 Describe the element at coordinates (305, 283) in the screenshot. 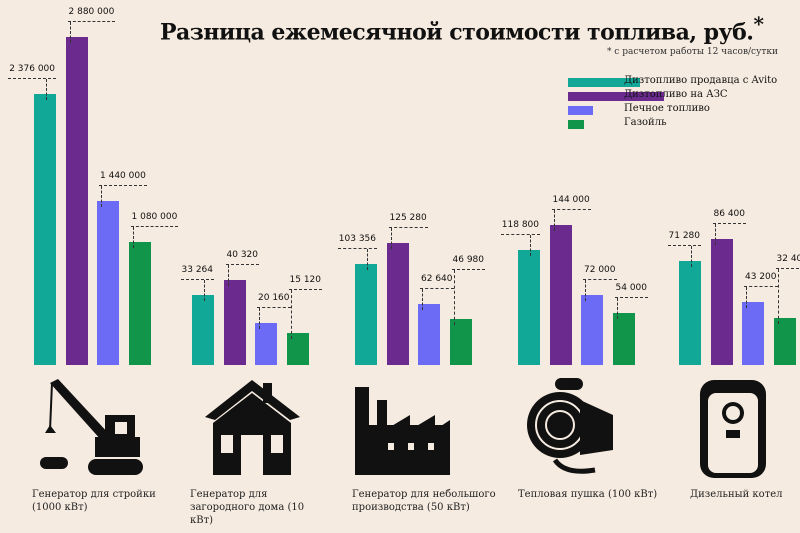

I see `value-label: 15 120` at that location.